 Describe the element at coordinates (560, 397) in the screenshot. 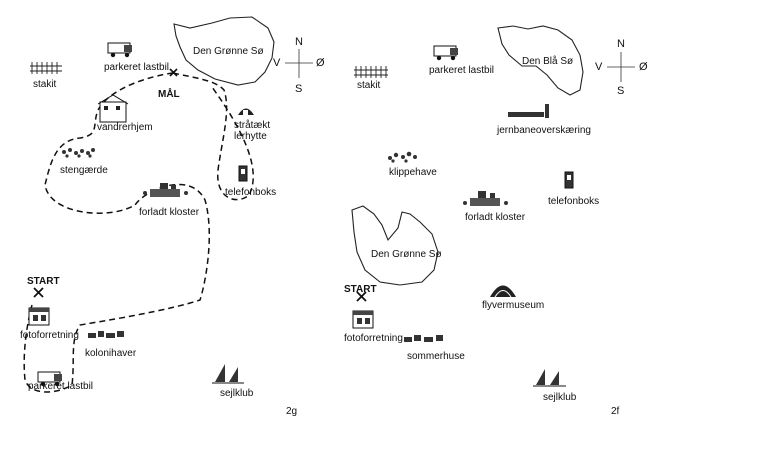

I see `label-sejlklub-f: sejlklub` at that location.